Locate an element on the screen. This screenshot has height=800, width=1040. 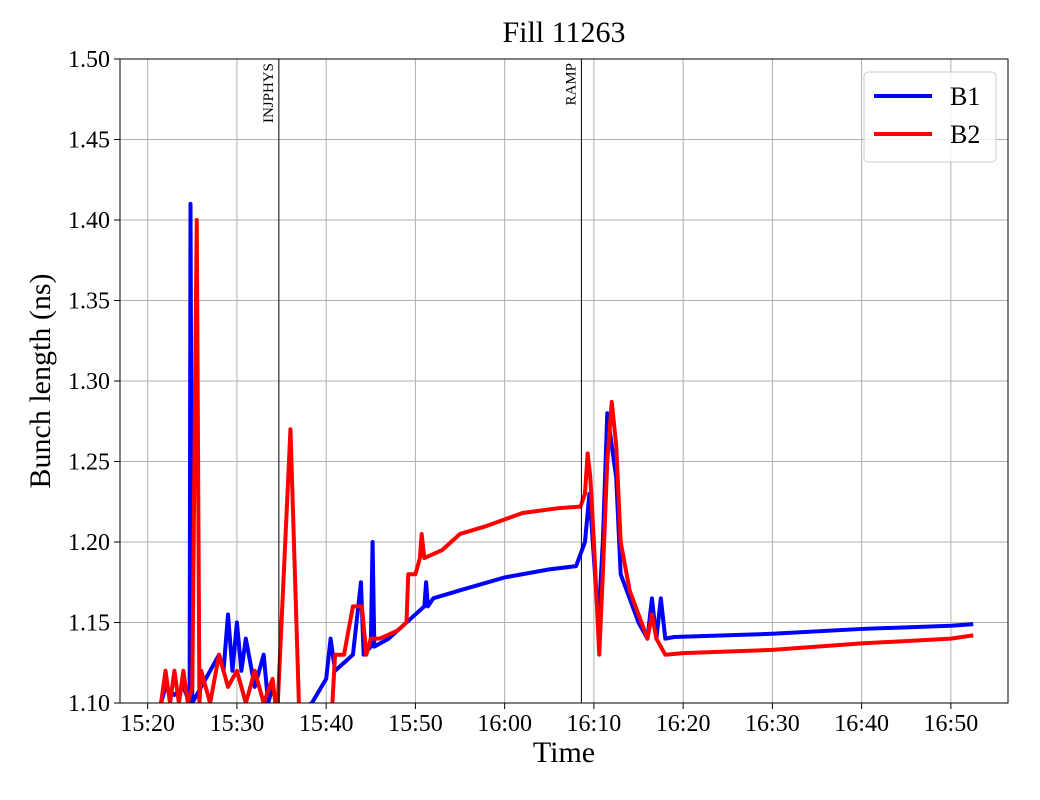
y-tick-label: 1.10 is located at coordinates (89, 704).